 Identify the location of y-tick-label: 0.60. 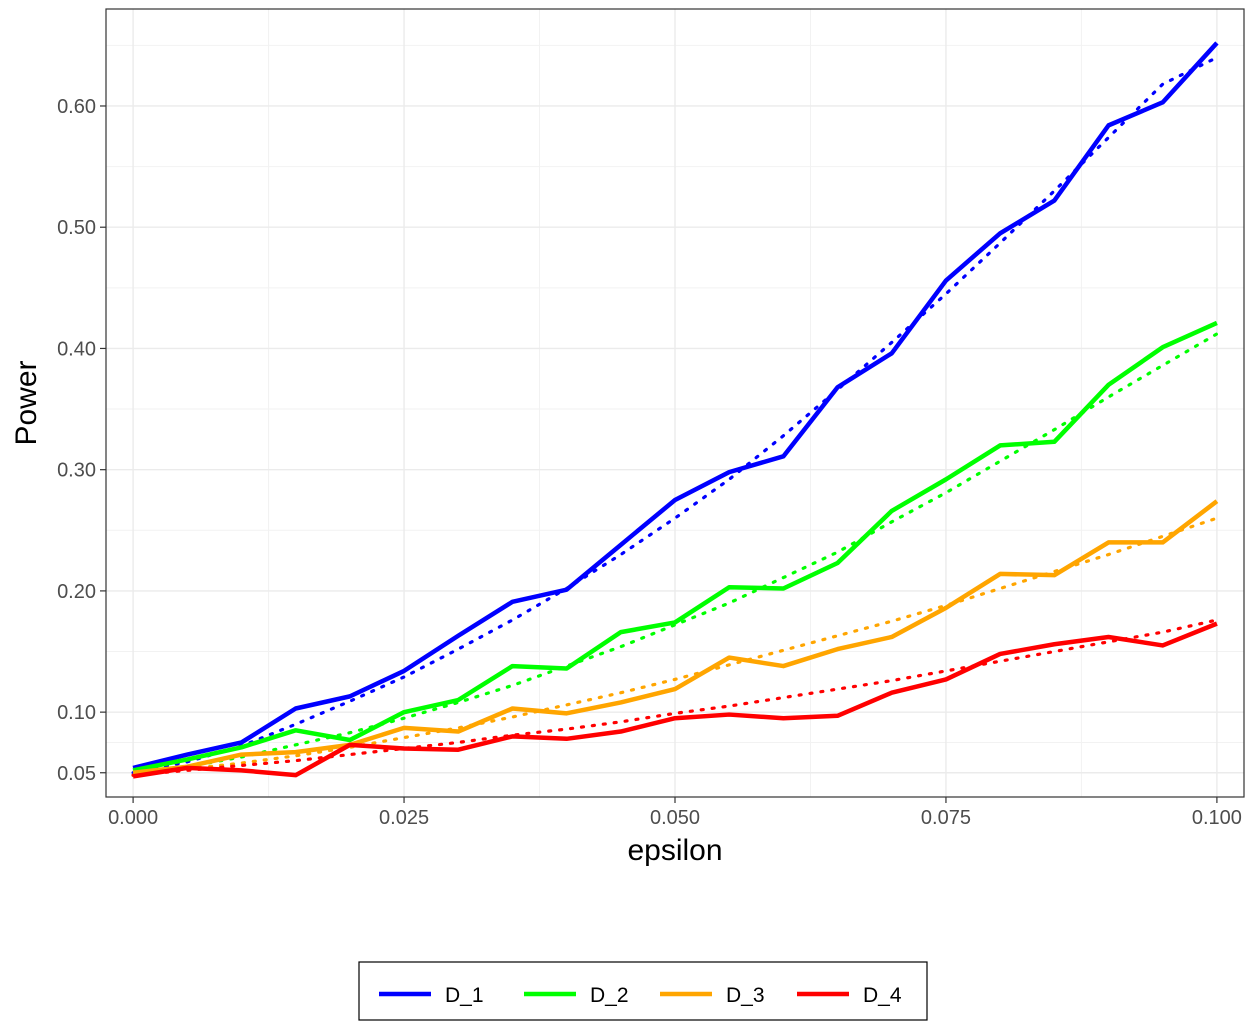
(76, 107).